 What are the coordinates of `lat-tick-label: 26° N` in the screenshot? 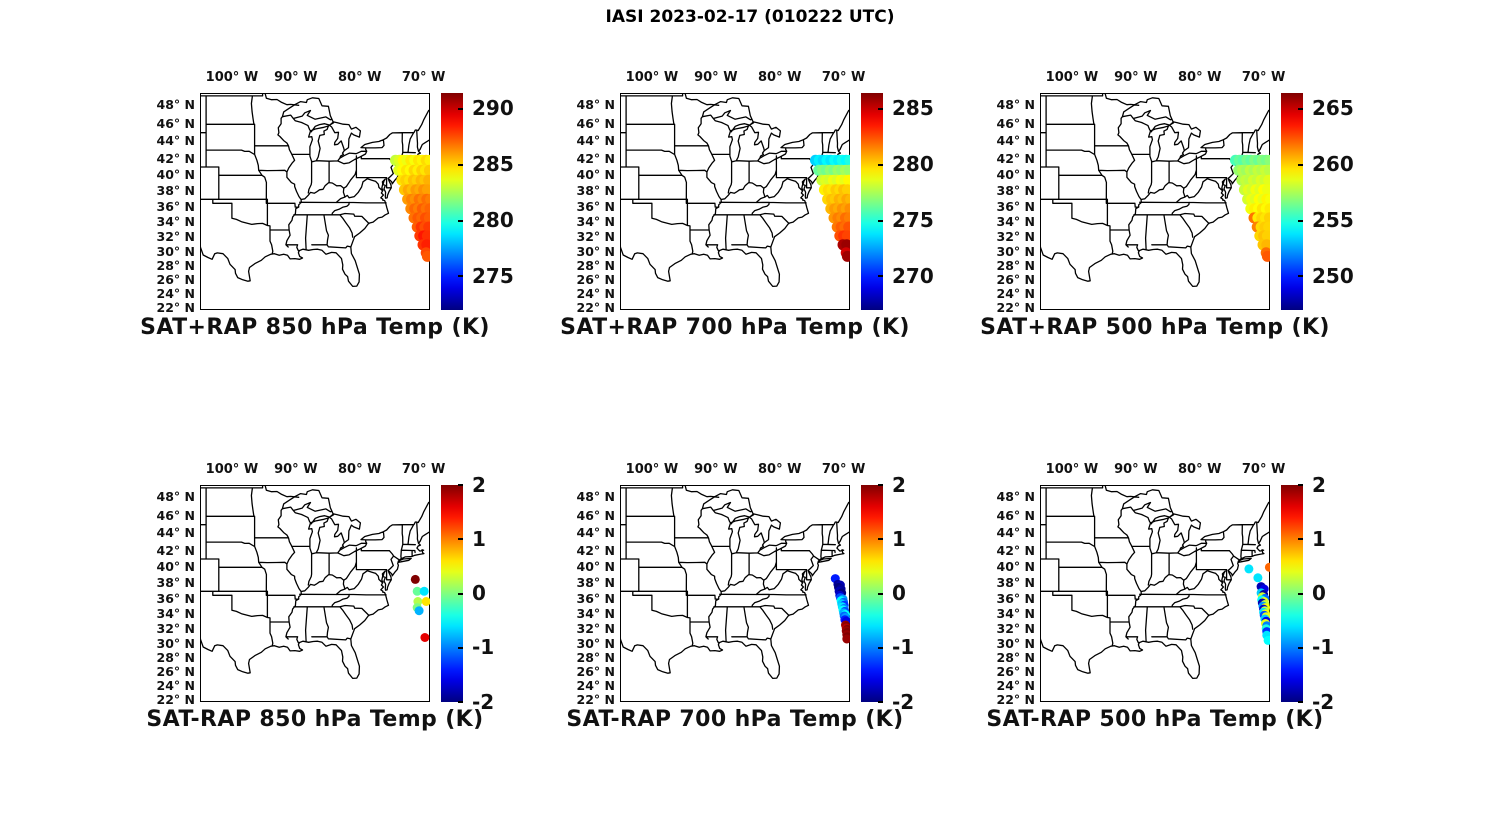 It's located at (175, 280).